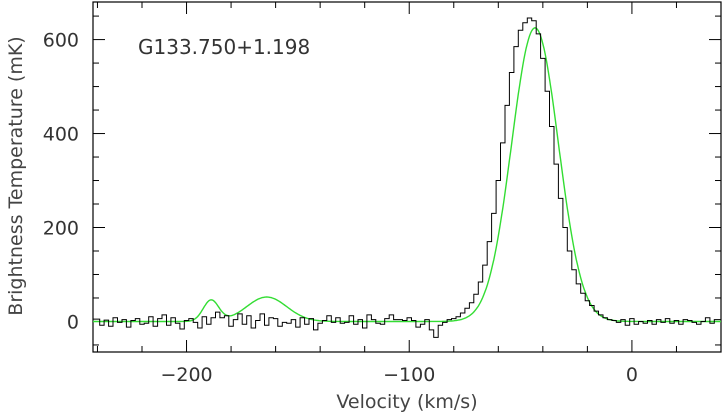 The width and height of the screenshot is (722, 415). I want to click on x-tick-label: −100, so click(409, 375).